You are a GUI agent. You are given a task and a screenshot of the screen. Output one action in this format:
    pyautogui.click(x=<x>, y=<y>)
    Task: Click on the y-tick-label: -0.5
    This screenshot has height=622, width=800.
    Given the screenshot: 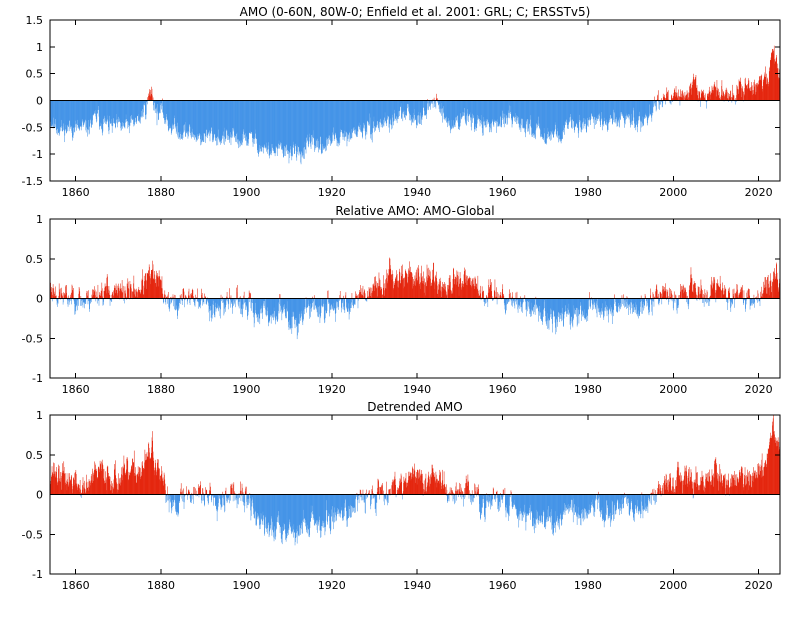 What is the action you would take?
    pyautogui.click(x=32, y=338)
    